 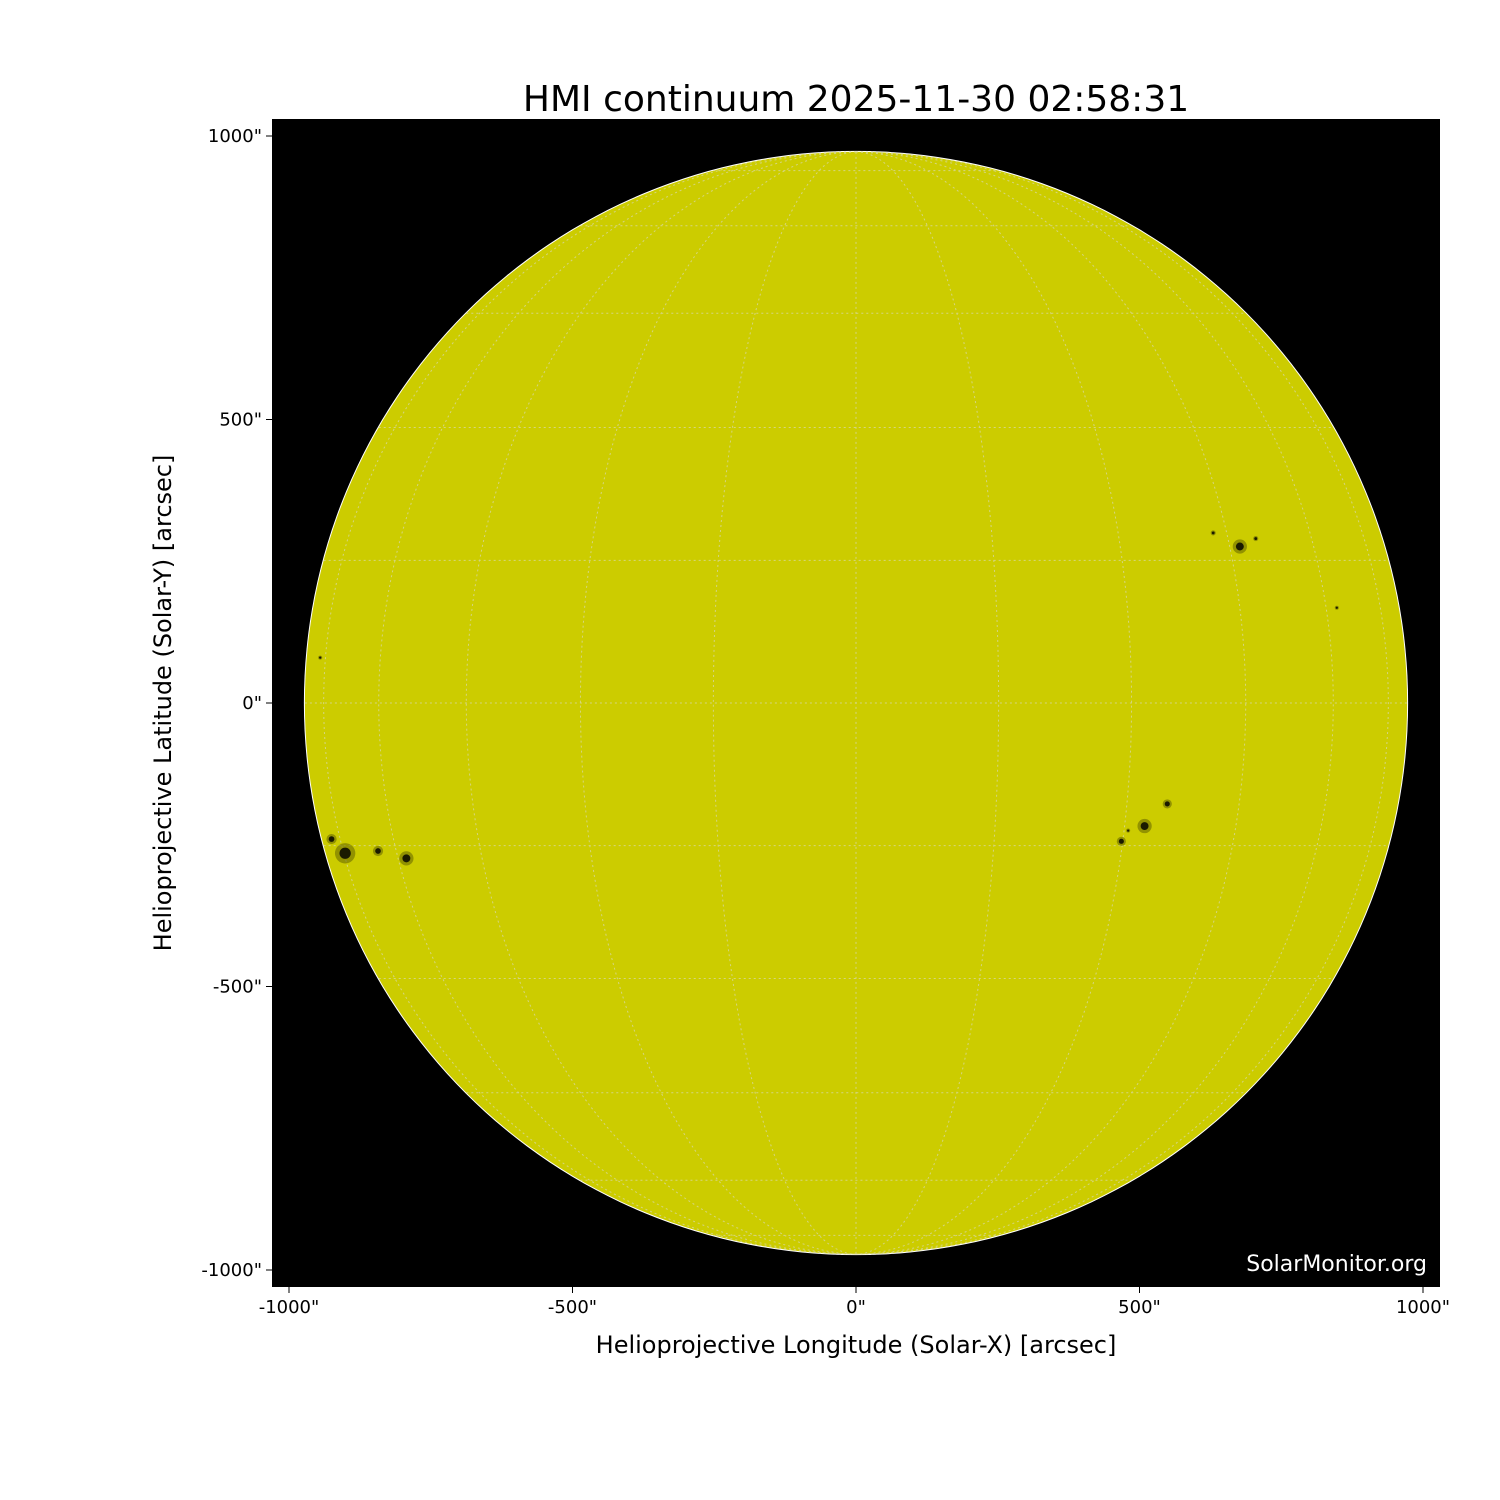 I want to click on x-tick-label: -1000", so click(x=289, y=1307).